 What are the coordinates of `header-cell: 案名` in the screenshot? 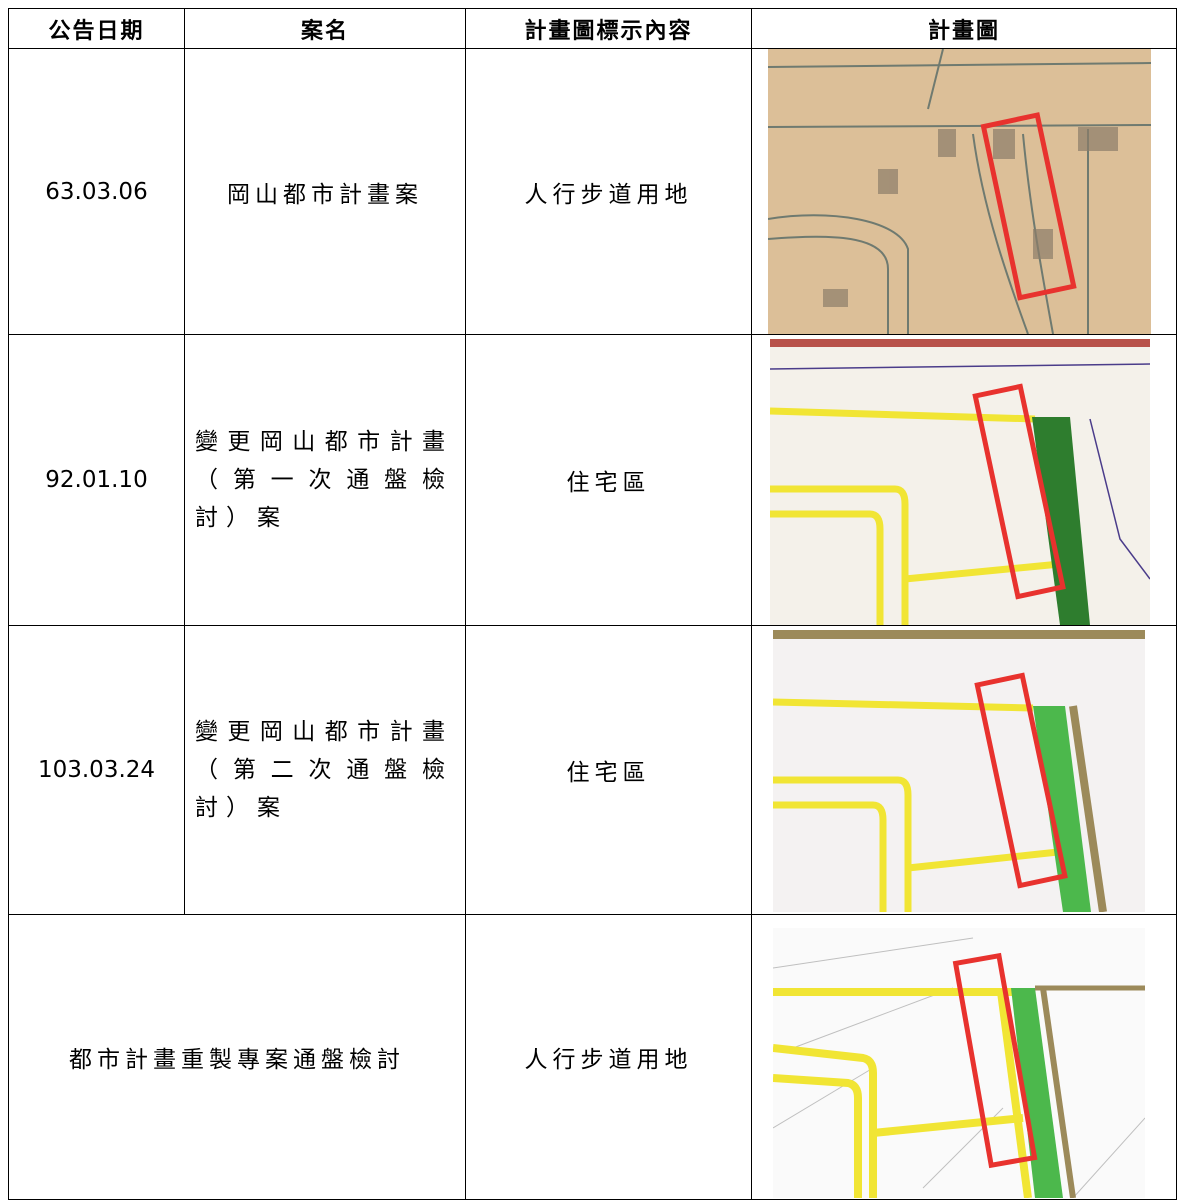 It's located at (325, 28).